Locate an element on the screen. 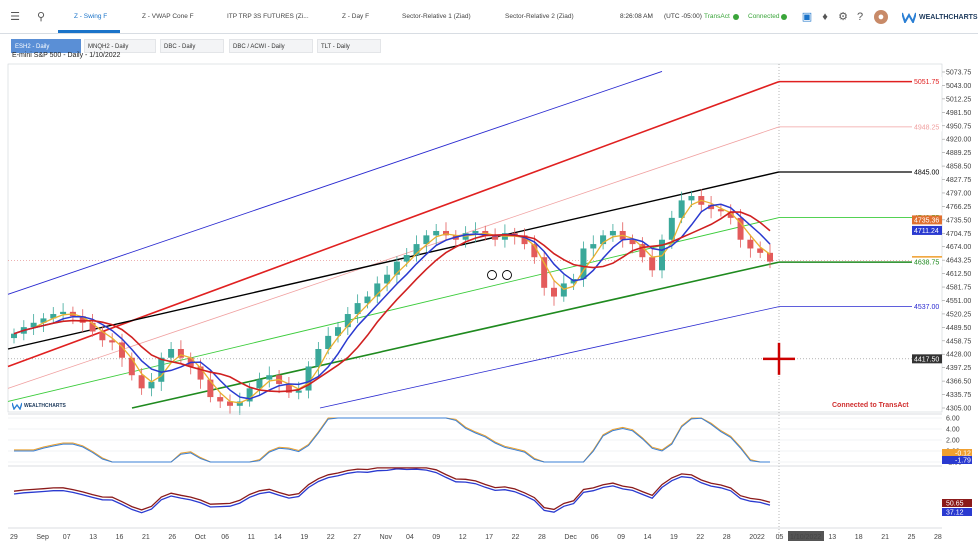  transact-label: TransAct is located at coordinates (717, 16).